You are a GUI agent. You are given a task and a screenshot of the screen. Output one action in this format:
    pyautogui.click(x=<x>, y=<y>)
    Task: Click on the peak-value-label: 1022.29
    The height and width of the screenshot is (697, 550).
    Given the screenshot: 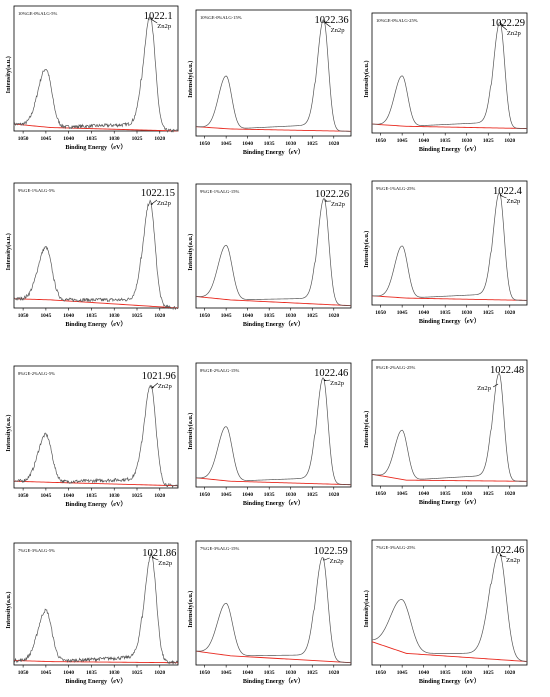 What is the action you would take?
    pyautogui.click(x=508, y=23)
    